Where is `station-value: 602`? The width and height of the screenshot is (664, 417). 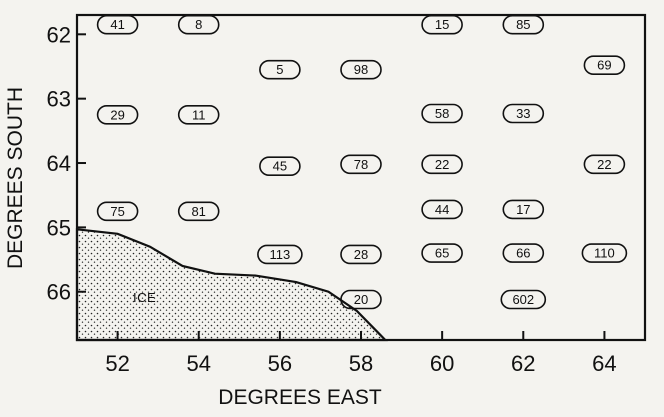
station-value: 602 is located at coordinates (523, 299).